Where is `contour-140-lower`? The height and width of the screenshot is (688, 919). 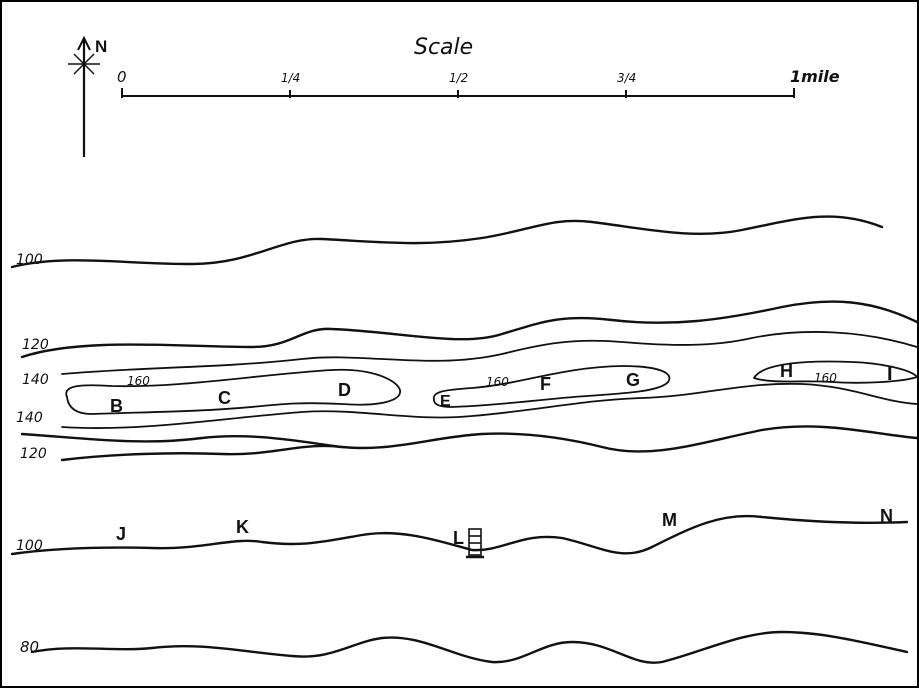 contour-140-lower is located at coordinates (489, 405).